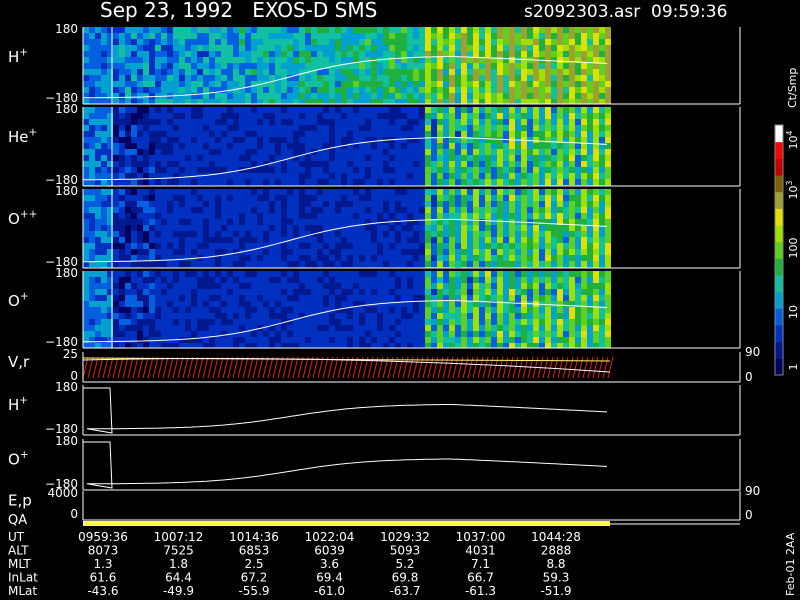 This screenshot has width=800, height=600. Describe the element at coordinates (100, 367) in the screenshot. I see `hatch` at that location.